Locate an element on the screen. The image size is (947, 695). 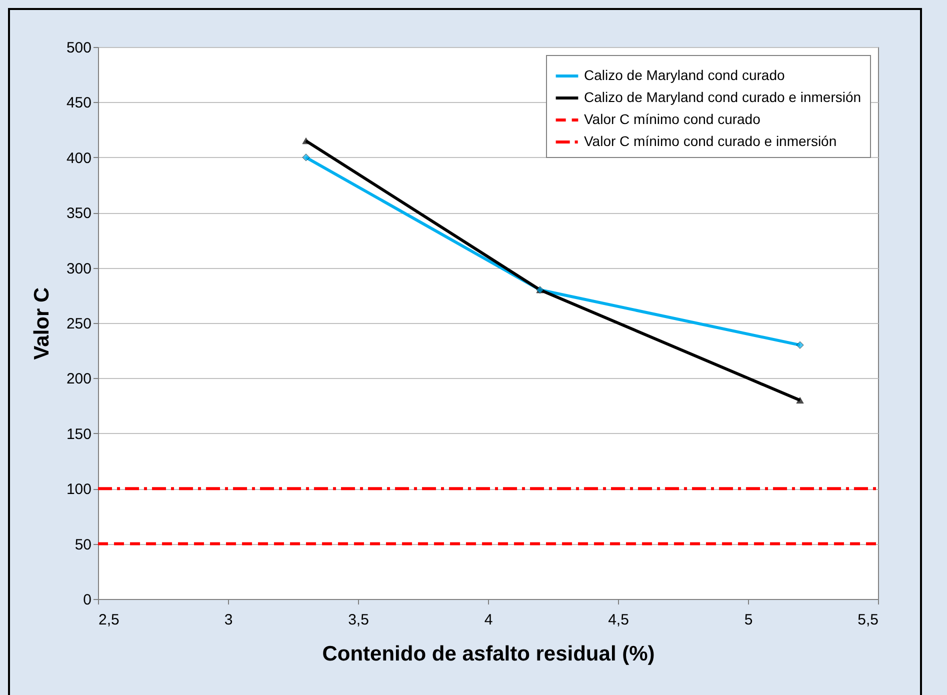
x-tick-label: 3 is located at coordinates (228, 620).